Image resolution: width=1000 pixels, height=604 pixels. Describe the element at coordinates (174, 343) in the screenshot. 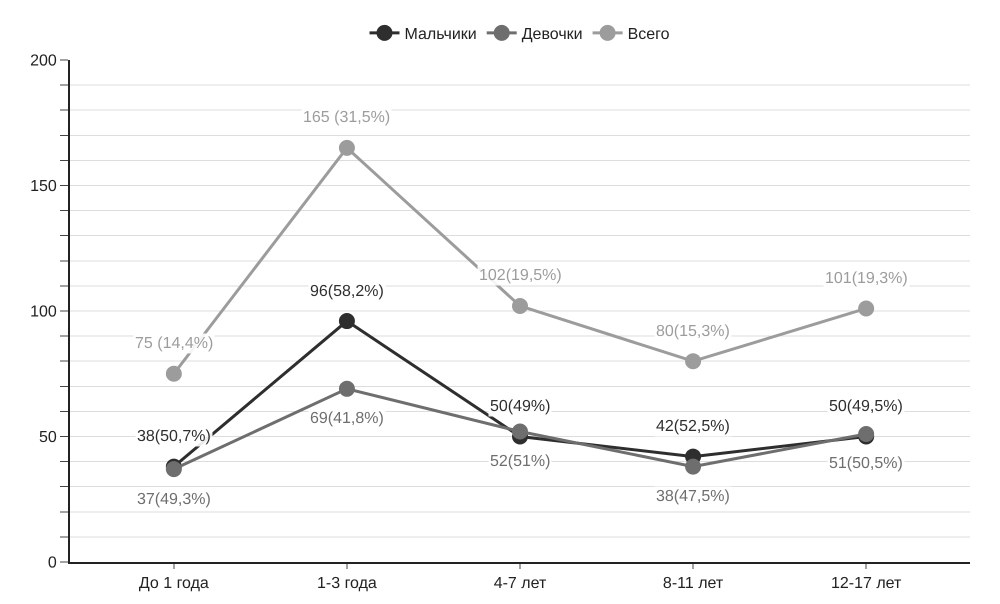

I see `data-label: 75 (14,4%)` at that location.